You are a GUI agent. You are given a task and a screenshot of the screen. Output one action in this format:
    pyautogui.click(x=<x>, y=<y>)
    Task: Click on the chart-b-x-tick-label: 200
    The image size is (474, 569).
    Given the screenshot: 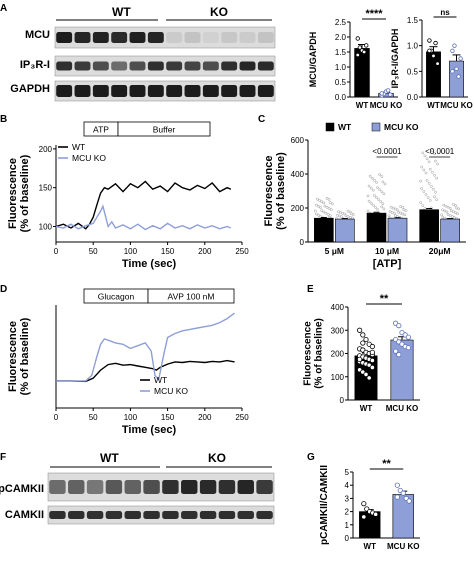 What is the action you would take?
    pyautogui.click(x=205, y=251)
    